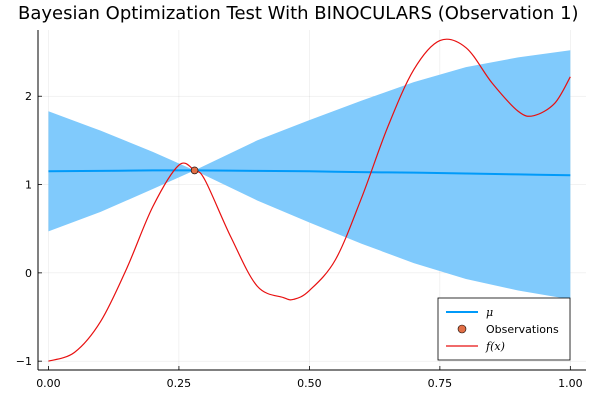 This screenshot has width=600, height=400. I want to click on y-tick-label: −1, so click(24, 361).